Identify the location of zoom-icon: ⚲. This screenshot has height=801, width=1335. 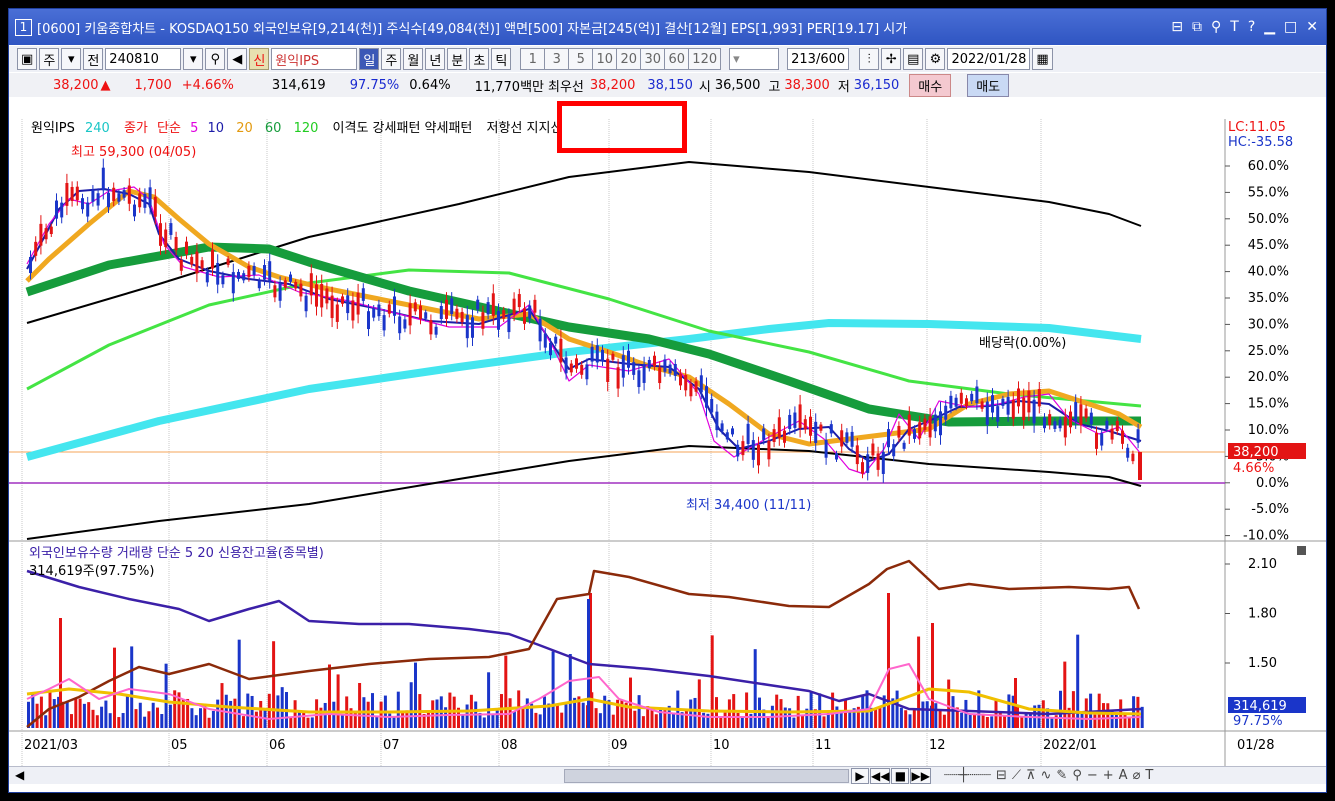
(1077, 775).